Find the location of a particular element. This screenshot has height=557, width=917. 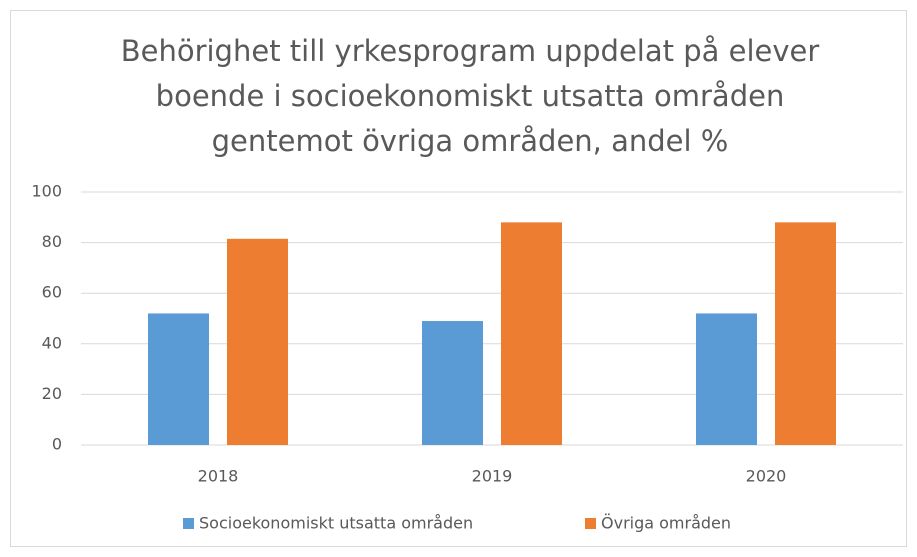

x-tick-label: 2018 is located at coordinates (218, 476).